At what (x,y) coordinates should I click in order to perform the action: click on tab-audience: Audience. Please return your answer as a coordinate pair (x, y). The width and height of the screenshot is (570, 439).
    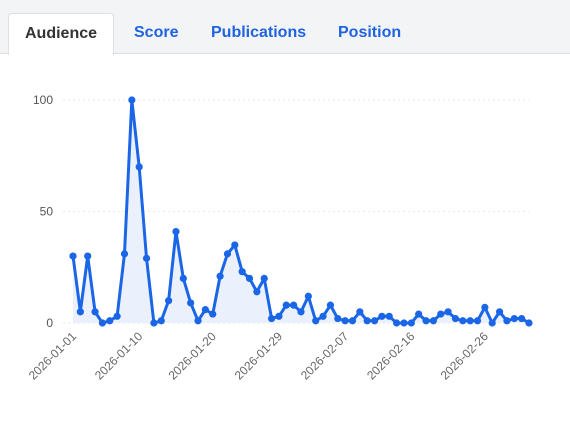
    Looking at the image, I should click on (61, 34).